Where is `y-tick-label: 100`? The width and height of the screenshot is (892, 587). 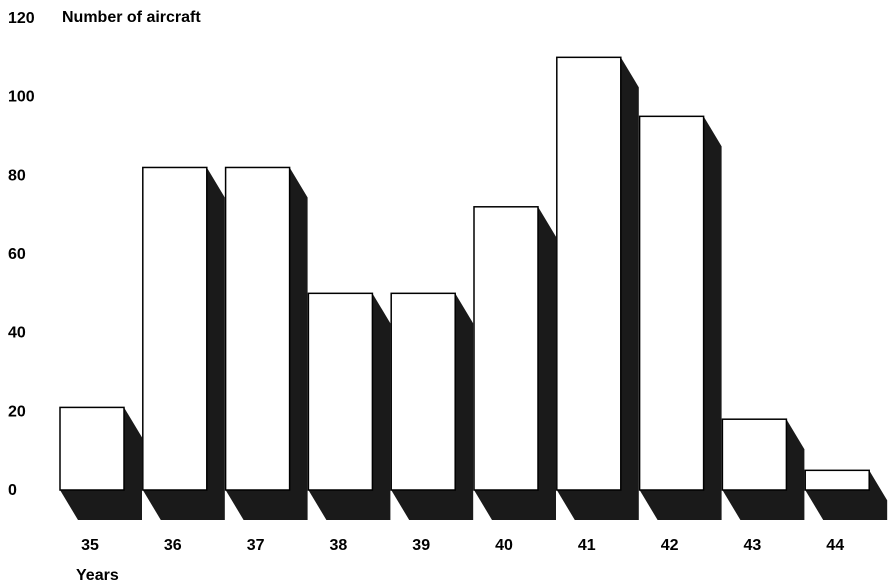
y-tick-label: 100 is located at coordinates (21, 97).